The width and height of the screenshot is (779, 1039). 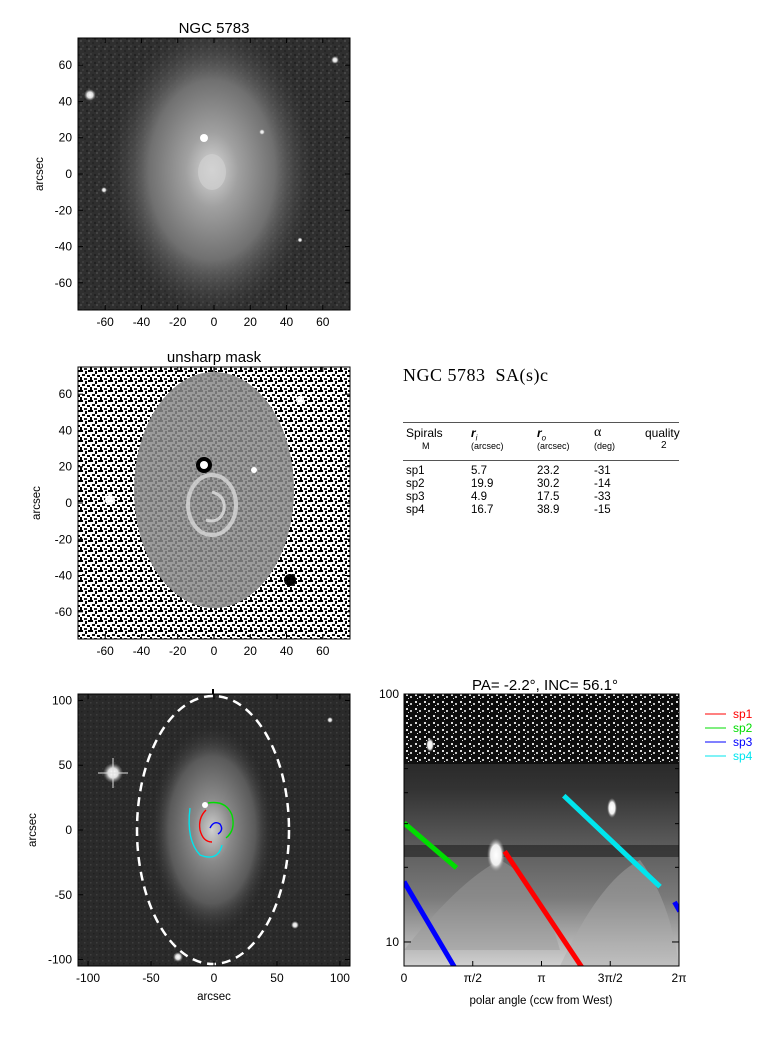 I want to click on ro-subscript: o, so click(x=544, y=438).